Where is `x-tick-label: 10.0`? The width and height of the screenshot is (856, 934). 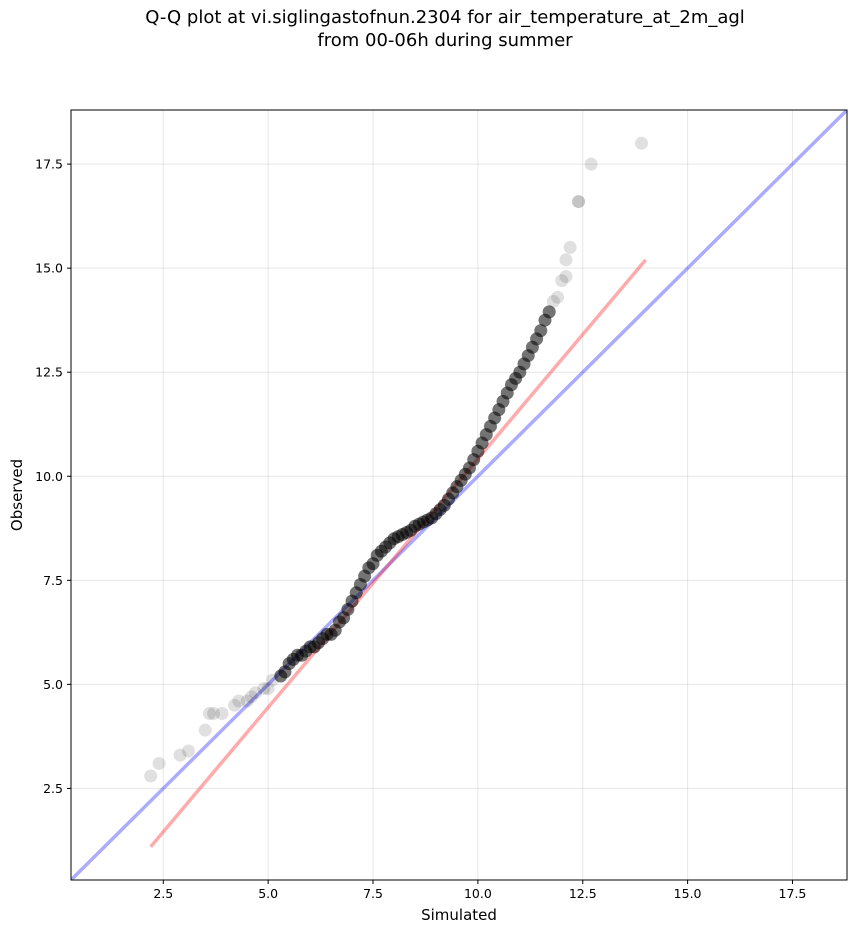
x-tick-label: 10.0 is located at coordinates (478, 893).